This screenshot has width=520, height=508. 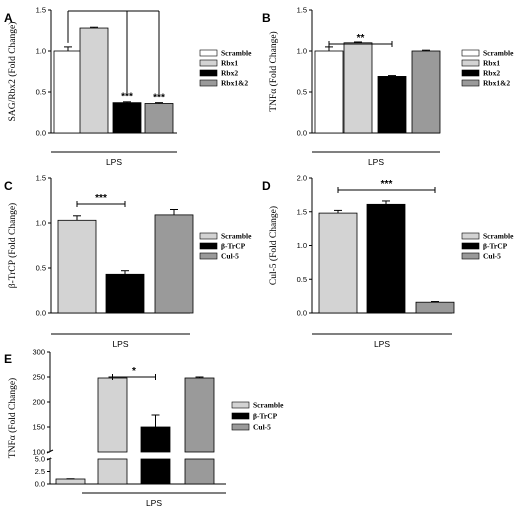 What do you see at coordinates (8, 359) in the screenshot?
I see `panel-letter: E` at bounding box center [8, 359].